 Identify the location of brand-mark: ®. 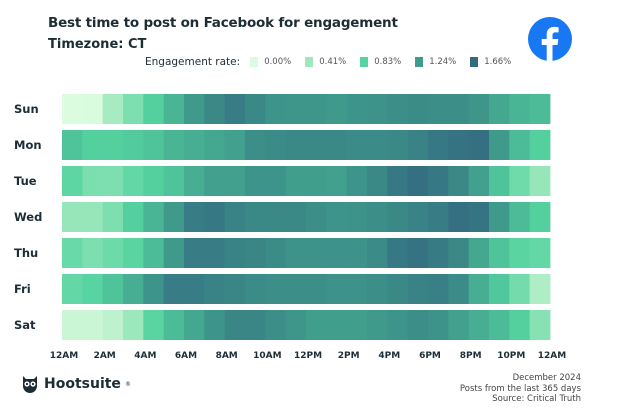
(127, 384).